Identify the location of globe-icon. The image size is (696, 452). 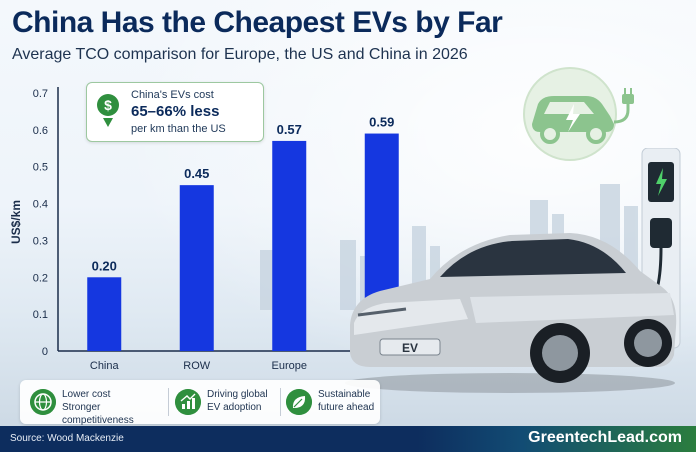
(43, 402).